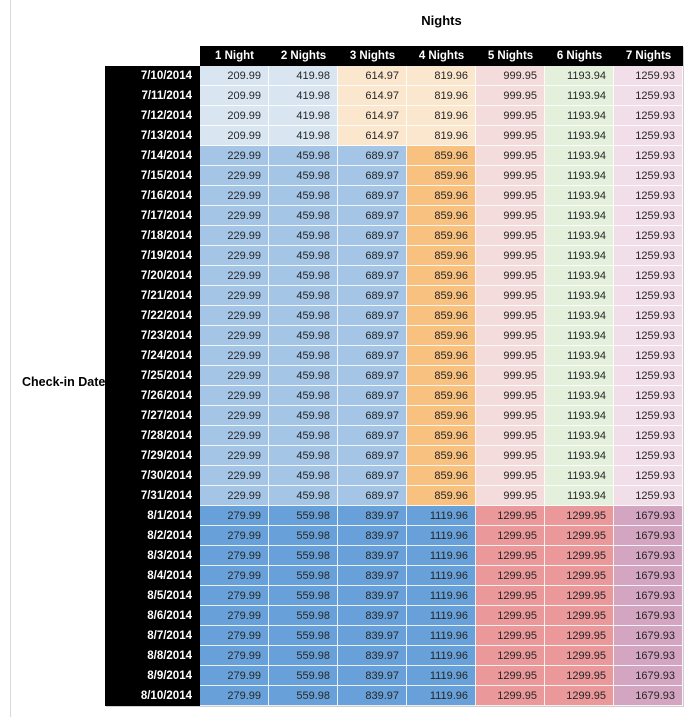  I want to click on col-header-5-nights: 5 Nights, so click(510, 56).